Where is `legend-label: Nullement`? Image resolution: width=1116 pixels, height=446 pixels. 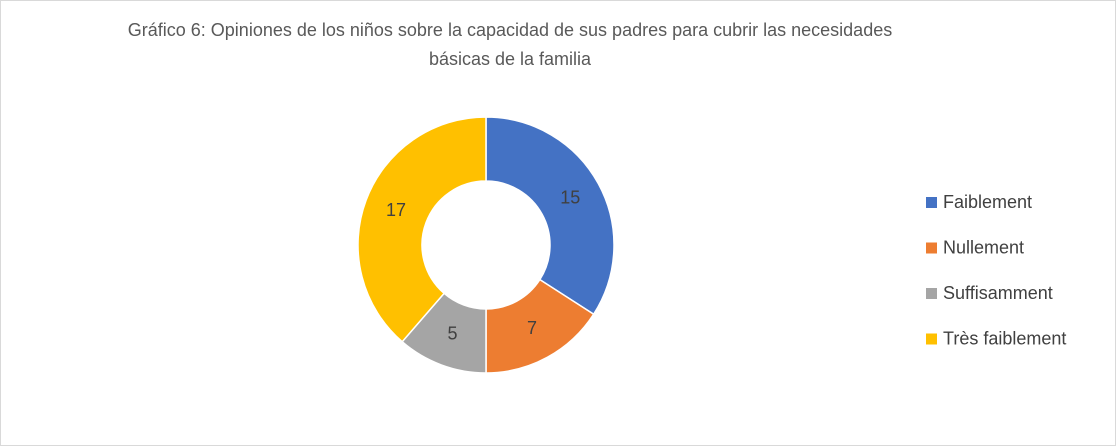
legend-label: Nullement is located at coordinates (983, 247).